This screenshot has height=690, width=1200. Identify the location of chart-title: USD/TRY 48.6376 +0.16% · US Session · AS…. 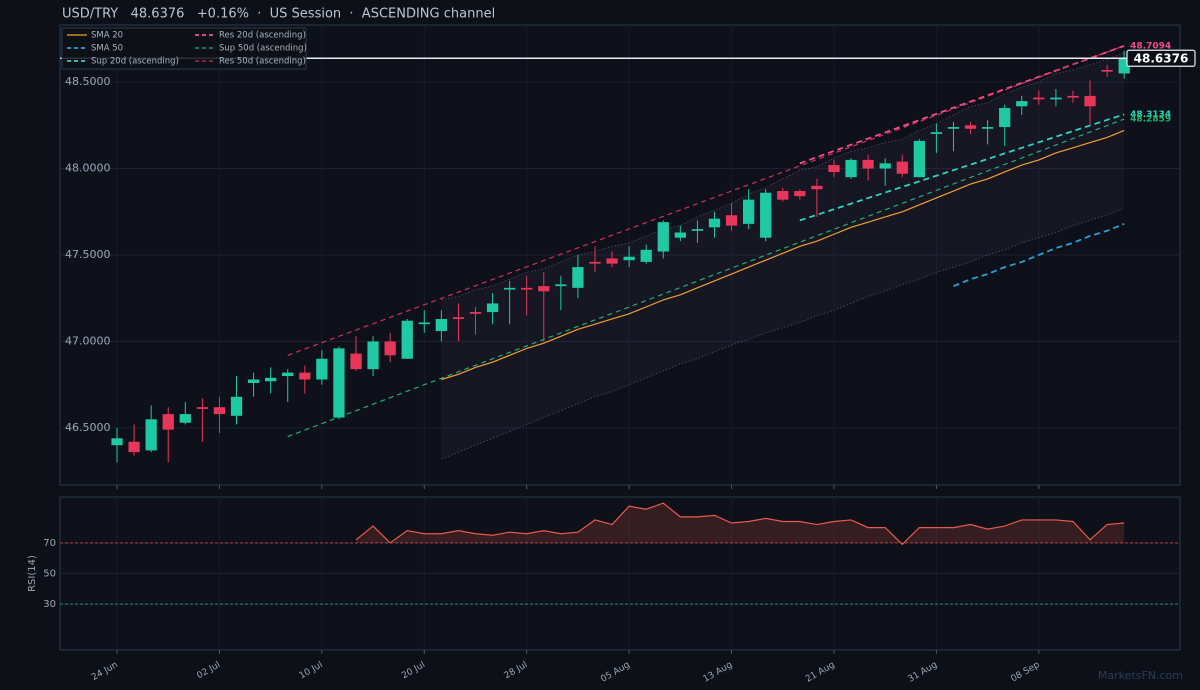
(278, 14).